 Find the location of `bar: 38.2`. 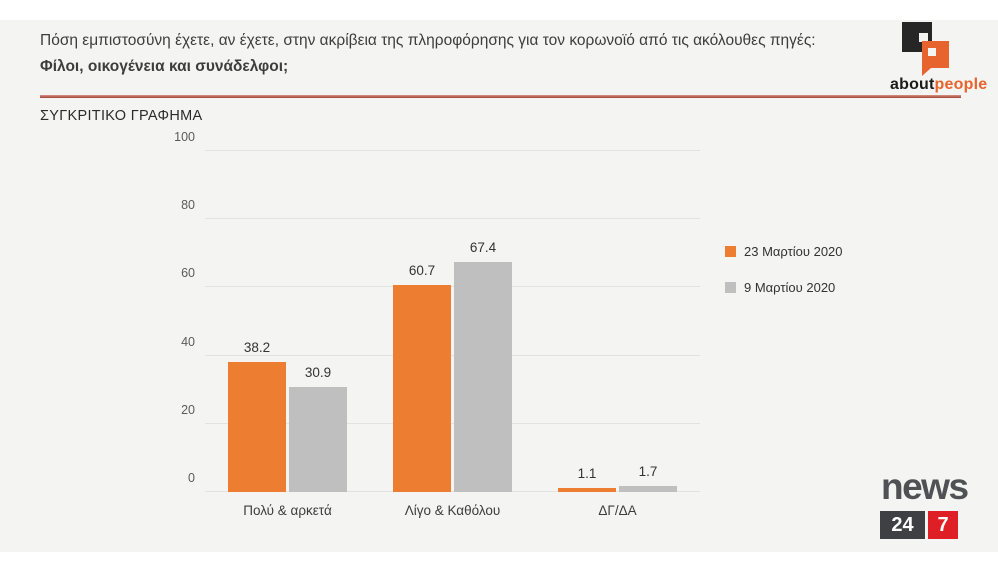

bar: 38.2 is located at coordinates (257, 416).